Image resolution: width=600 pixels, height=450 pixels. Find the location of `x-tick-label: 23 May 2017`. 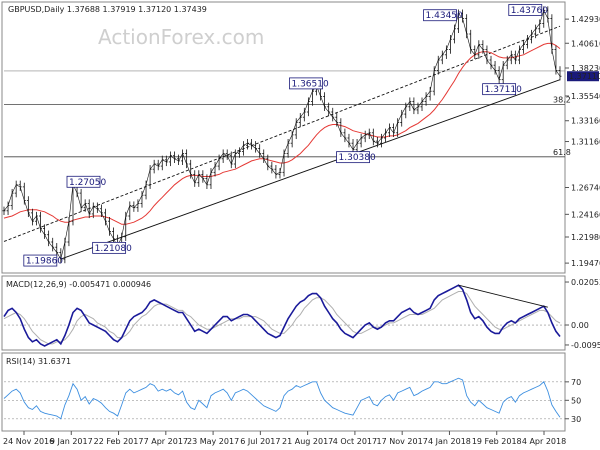

x-tick-label: 23 May 2017 is located at coordinates (213, 441).